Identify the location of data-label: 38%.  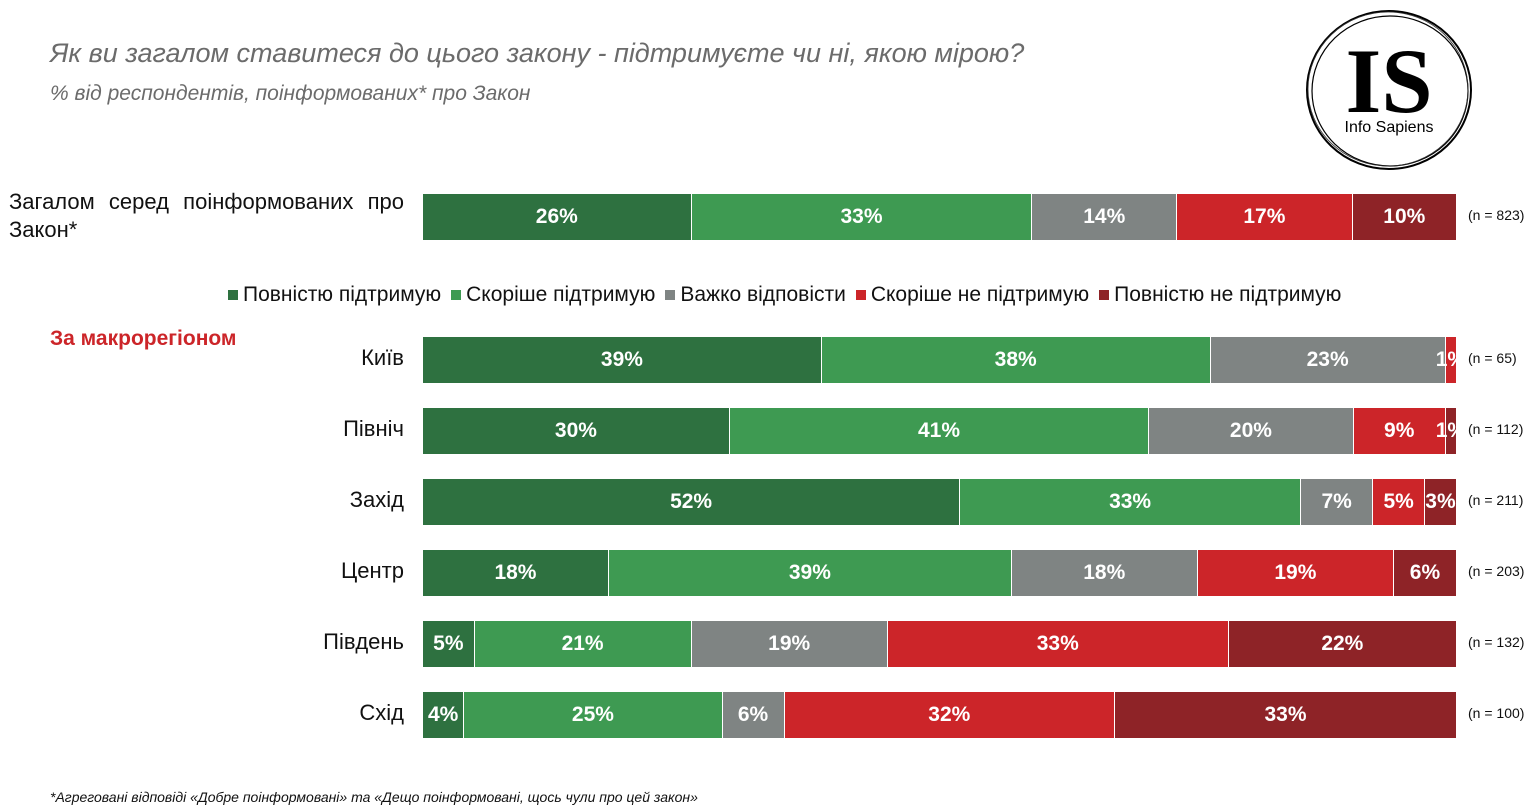
(1015, 359).